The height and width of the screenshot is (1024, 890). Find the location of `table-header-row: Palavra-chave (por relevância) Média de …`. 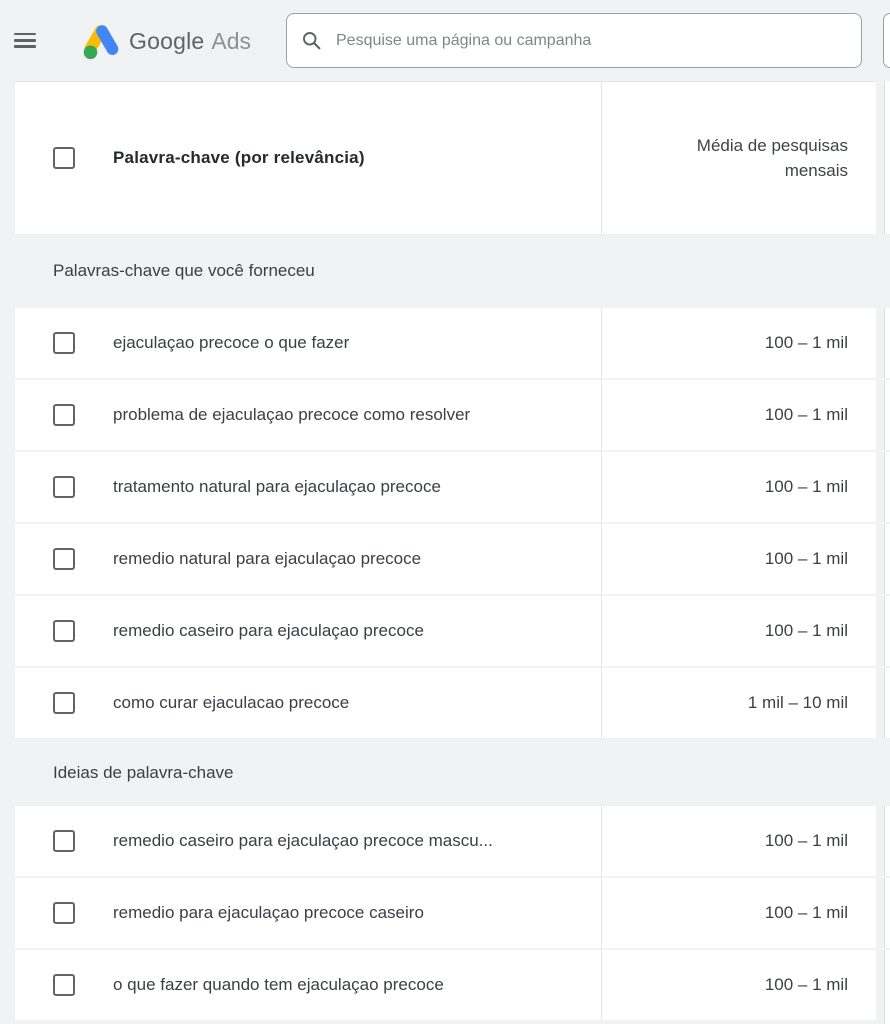

table-header-row: Palavra-chave (por relevância) Média de … is located at coordinates (445, 157).